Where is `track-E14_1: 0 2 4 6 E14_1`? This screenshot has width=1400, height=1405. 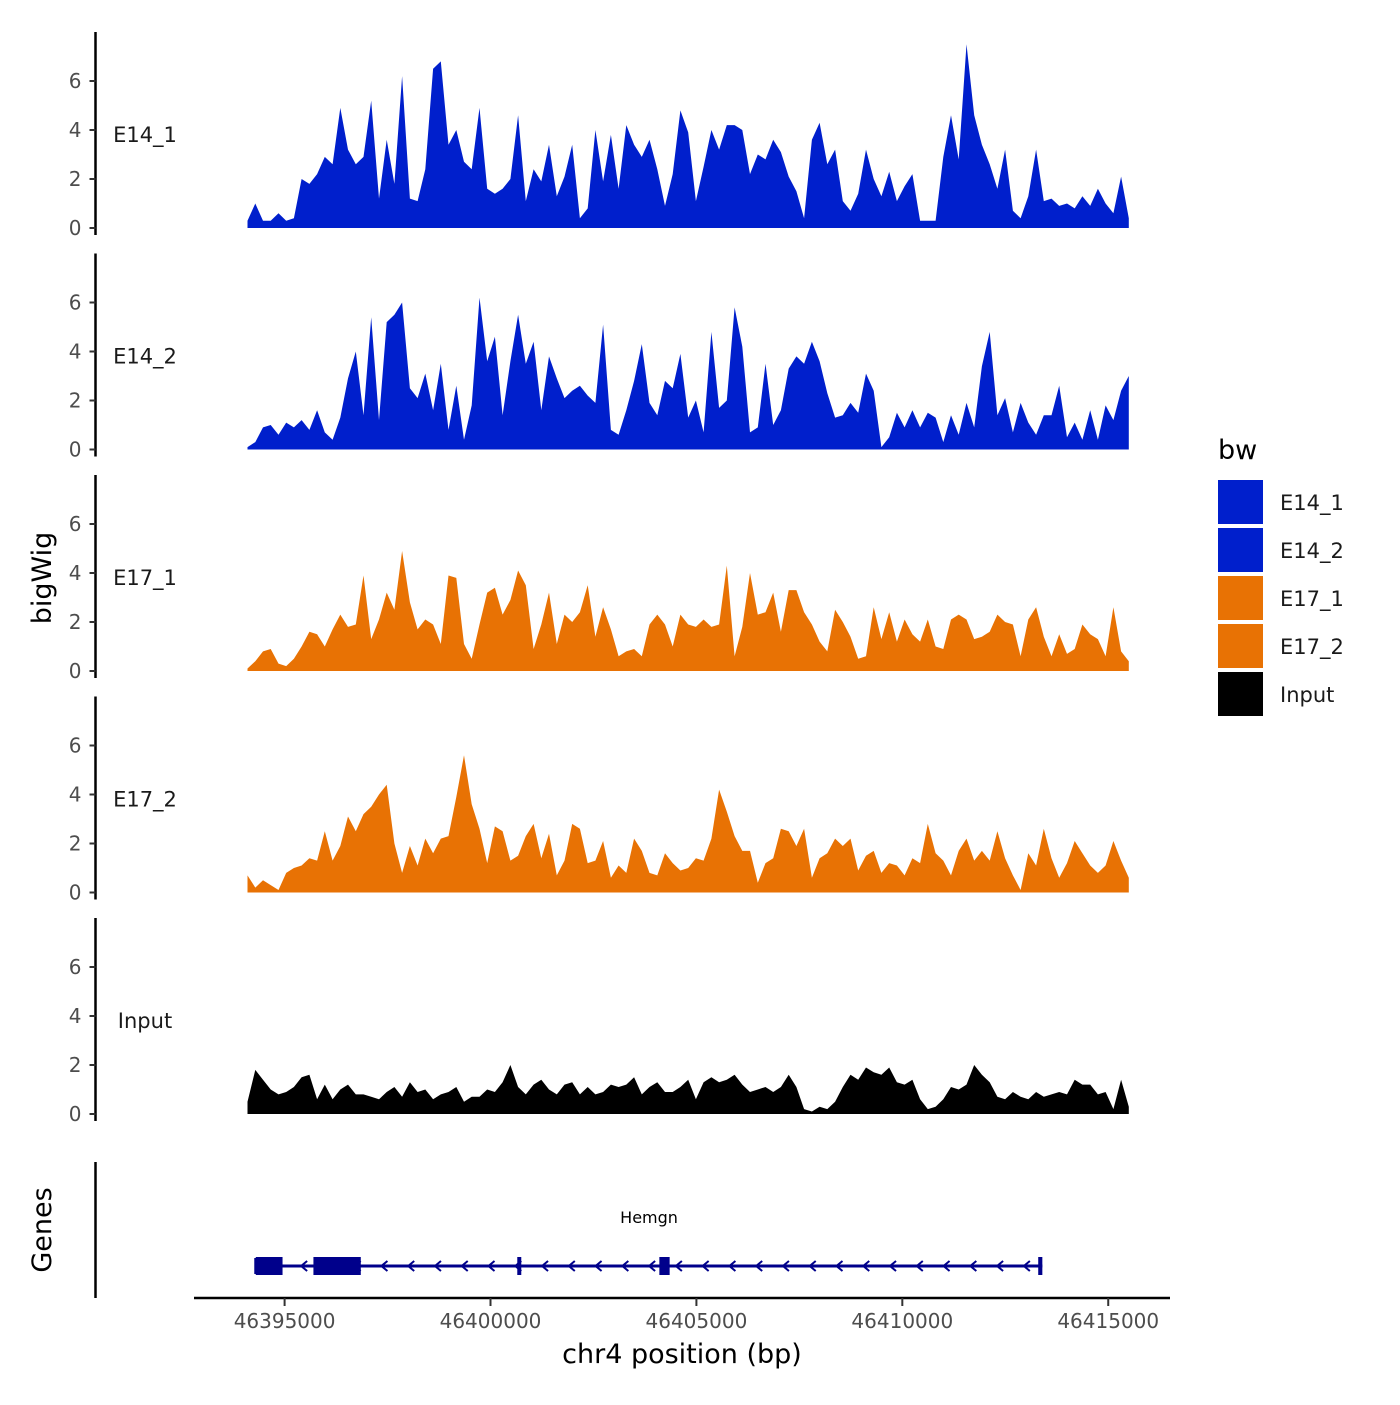
track-E14_1: 0 2 4 6 E14_1 is located at coordinates (599, 136).